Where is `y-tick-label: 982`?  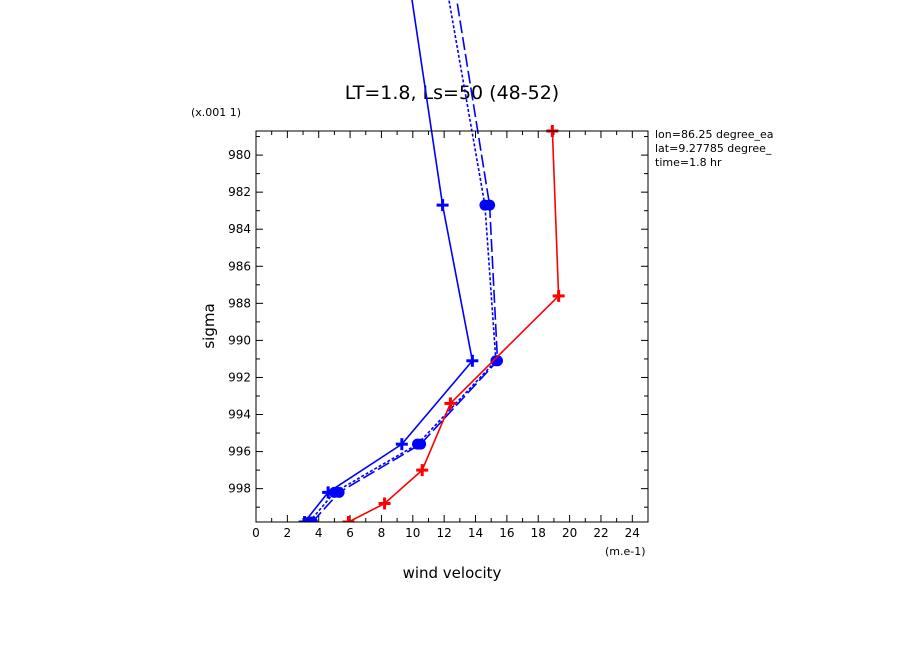 y-tick-label: 982 is located at coordinates (239, 192).